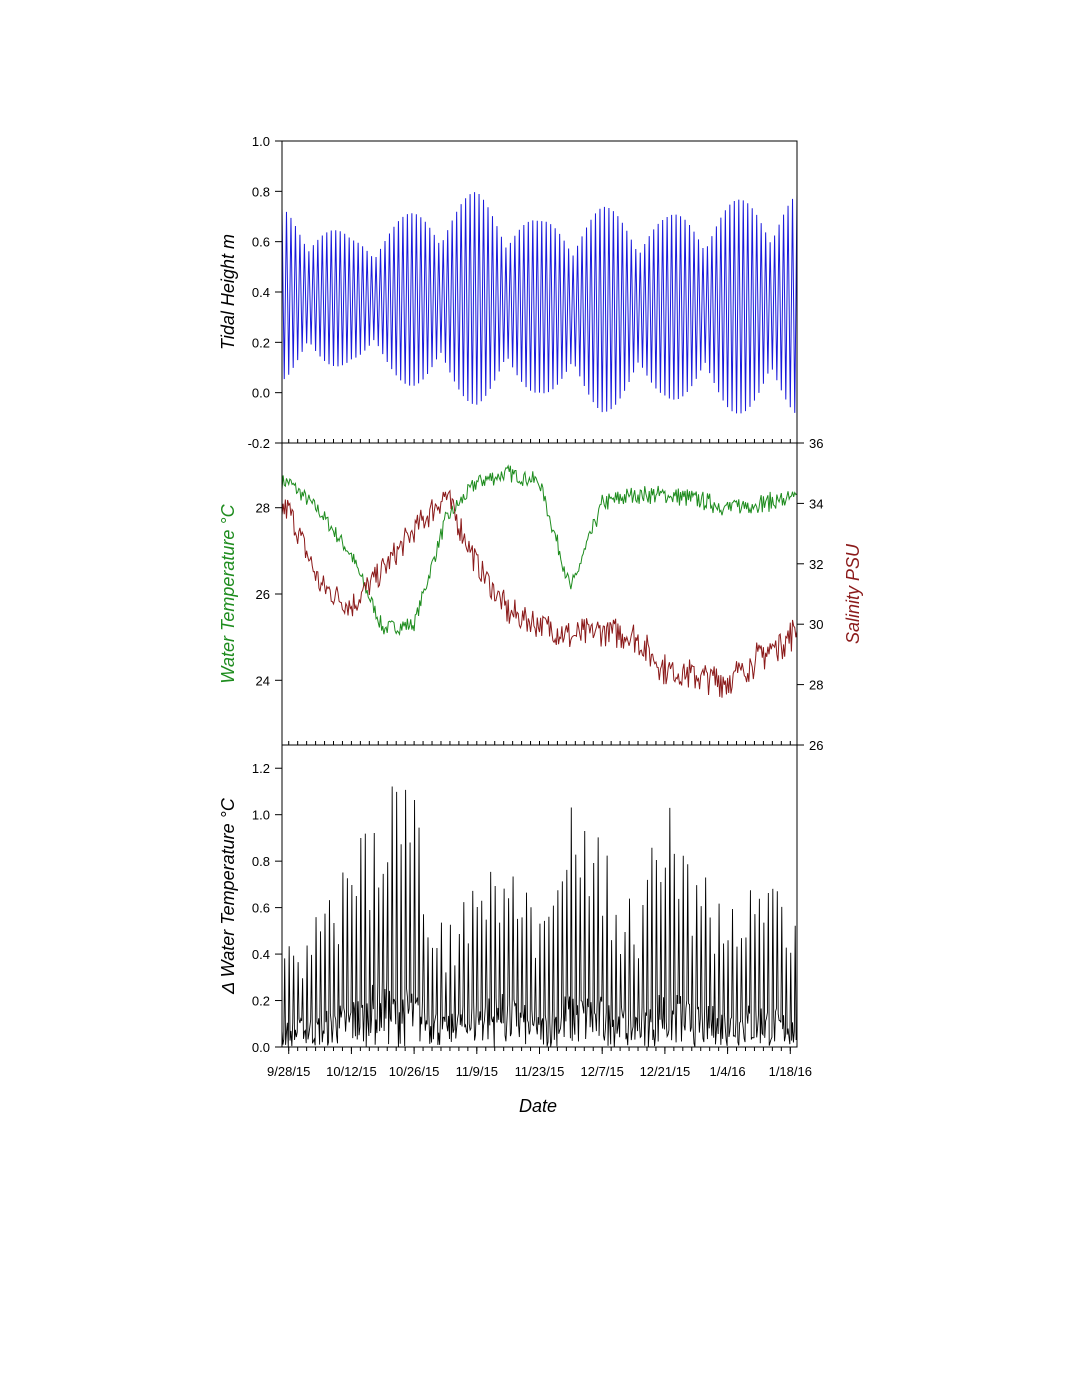  I want to click on y-right-tick-label: 32, so click(816, 564).